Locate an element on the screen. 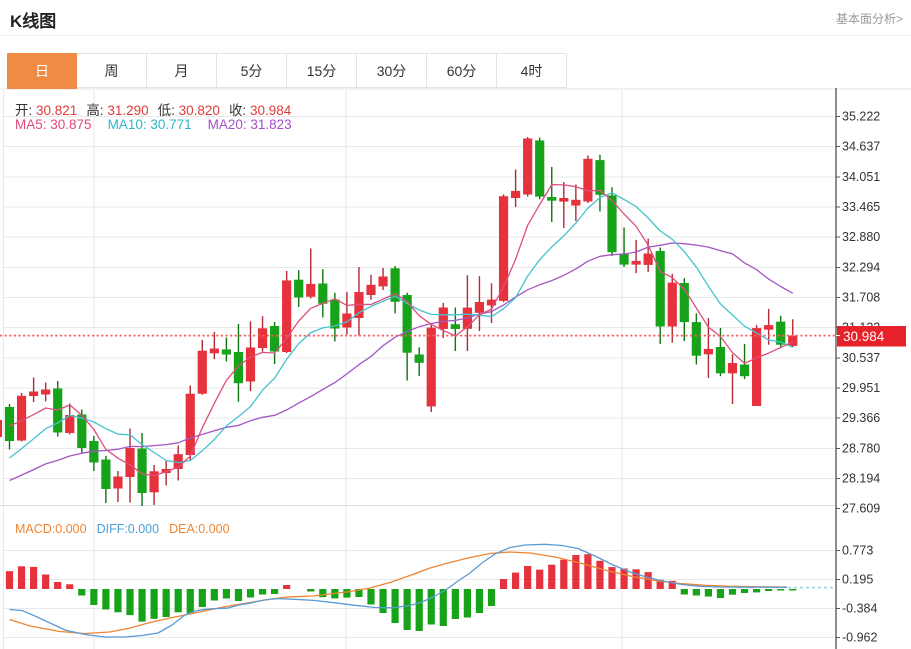 This screenshot has width=911, height=649. svg-text: 29.366 is located at coordinates (861, 418).